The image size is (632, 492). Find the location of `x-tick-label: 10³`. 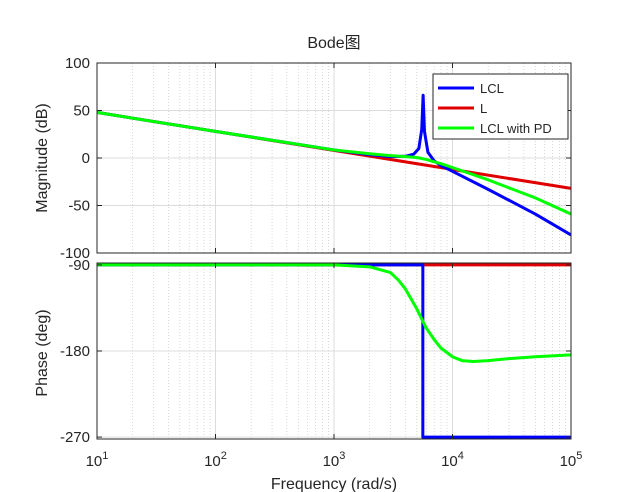

x-tick-label: 10³ is located at coordinates (334, 460).